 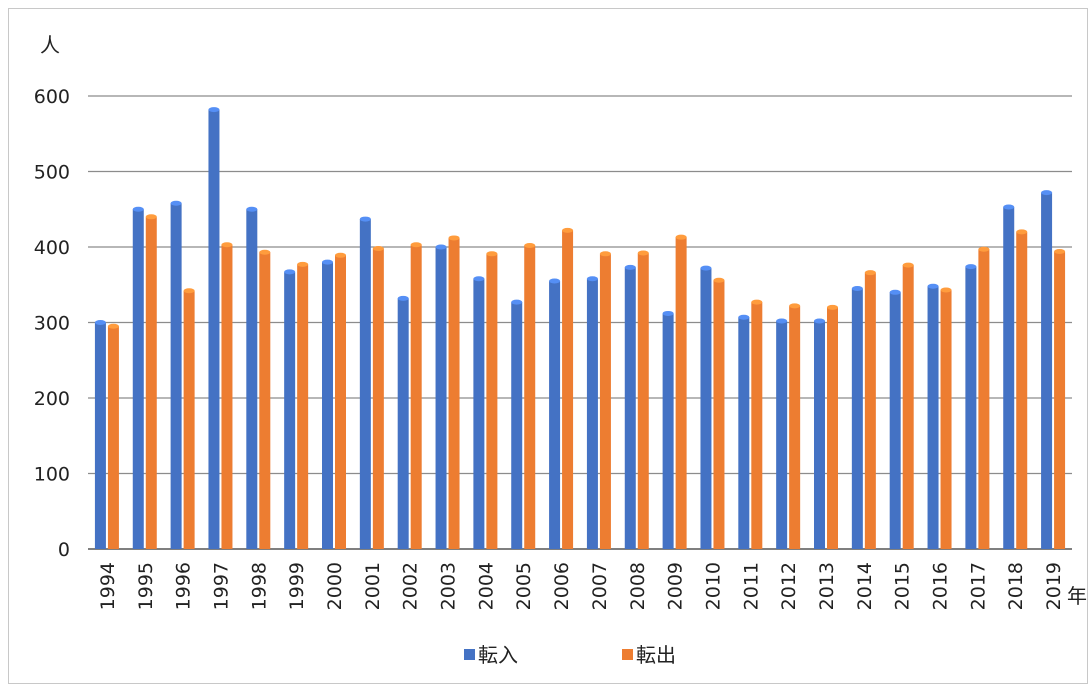 I want to click on x-tick-label: 2007, so click(x=600, y=586).